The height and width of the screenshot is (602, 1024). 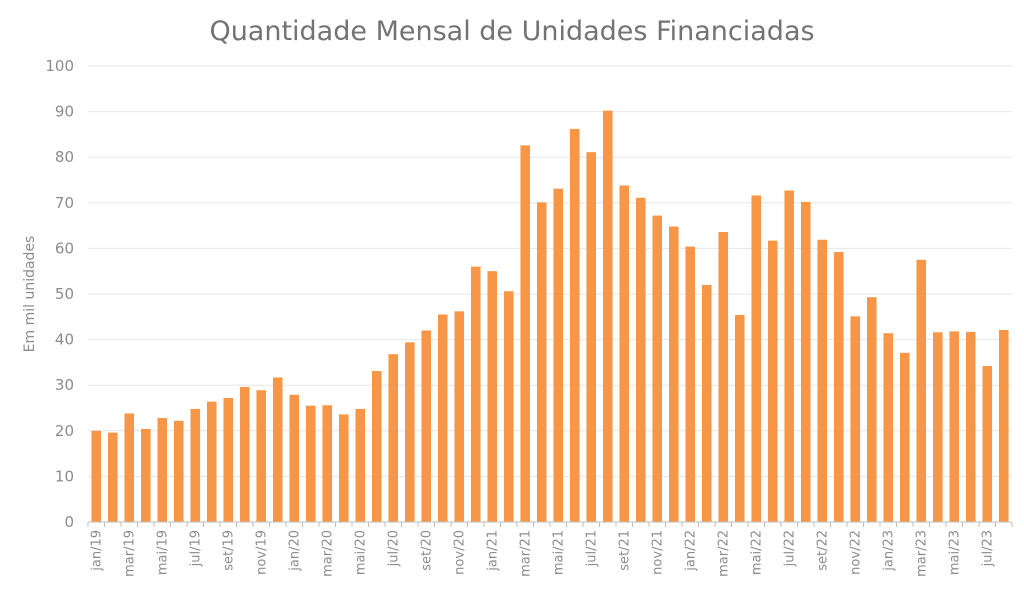 What do you see at coordinates (228, 550) in the screenshot?
I see `x-tick-label: set/19` at bounding box center [228, 550].